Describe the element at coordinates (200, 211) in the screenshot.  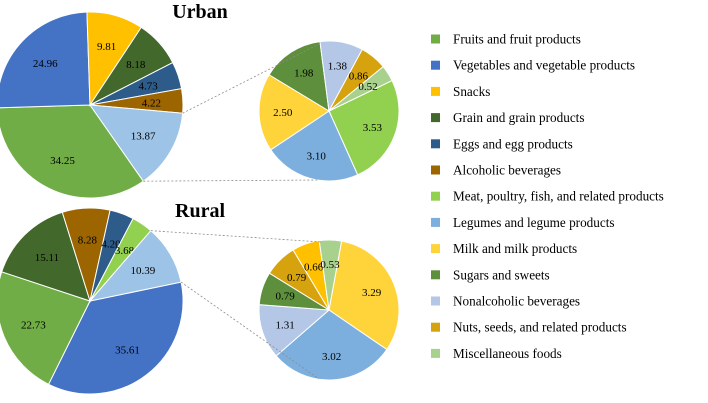
I see `rural-pie-title: Rural` at that location.